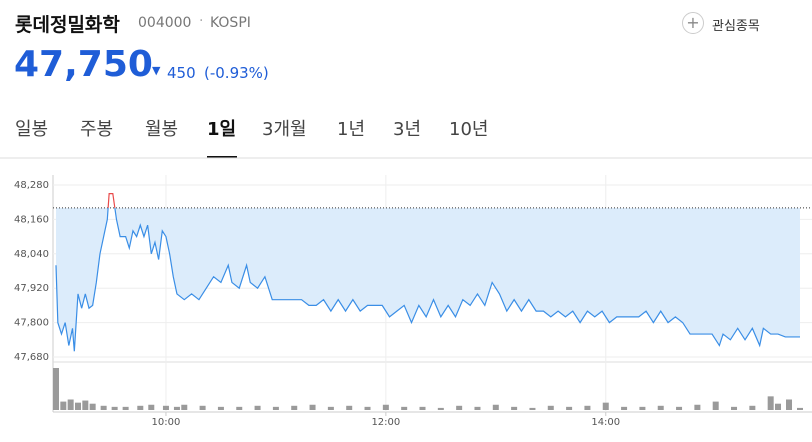 This screenshot has height=442, width=812. What do you see at coordinates (469, 129) in the screenshot?
I see `tab: 10년` at bounding box center [469, 129].